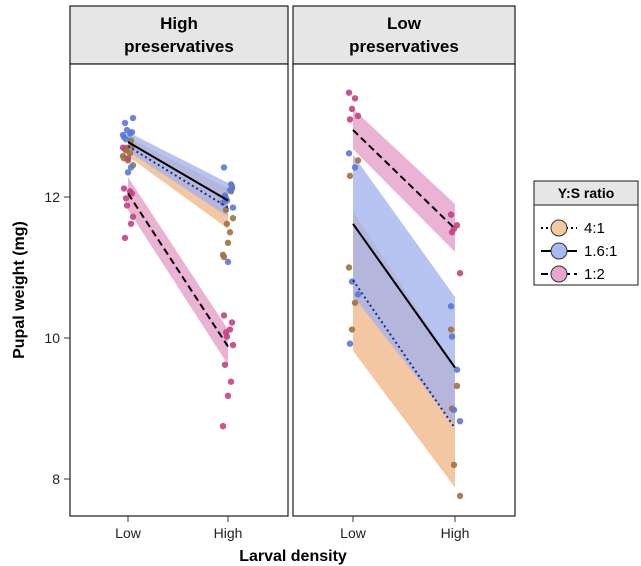  Describe the element at coordinates (179, 46) in the screenshot. I see `panel-1-title-line-2: preservatives` at that location.